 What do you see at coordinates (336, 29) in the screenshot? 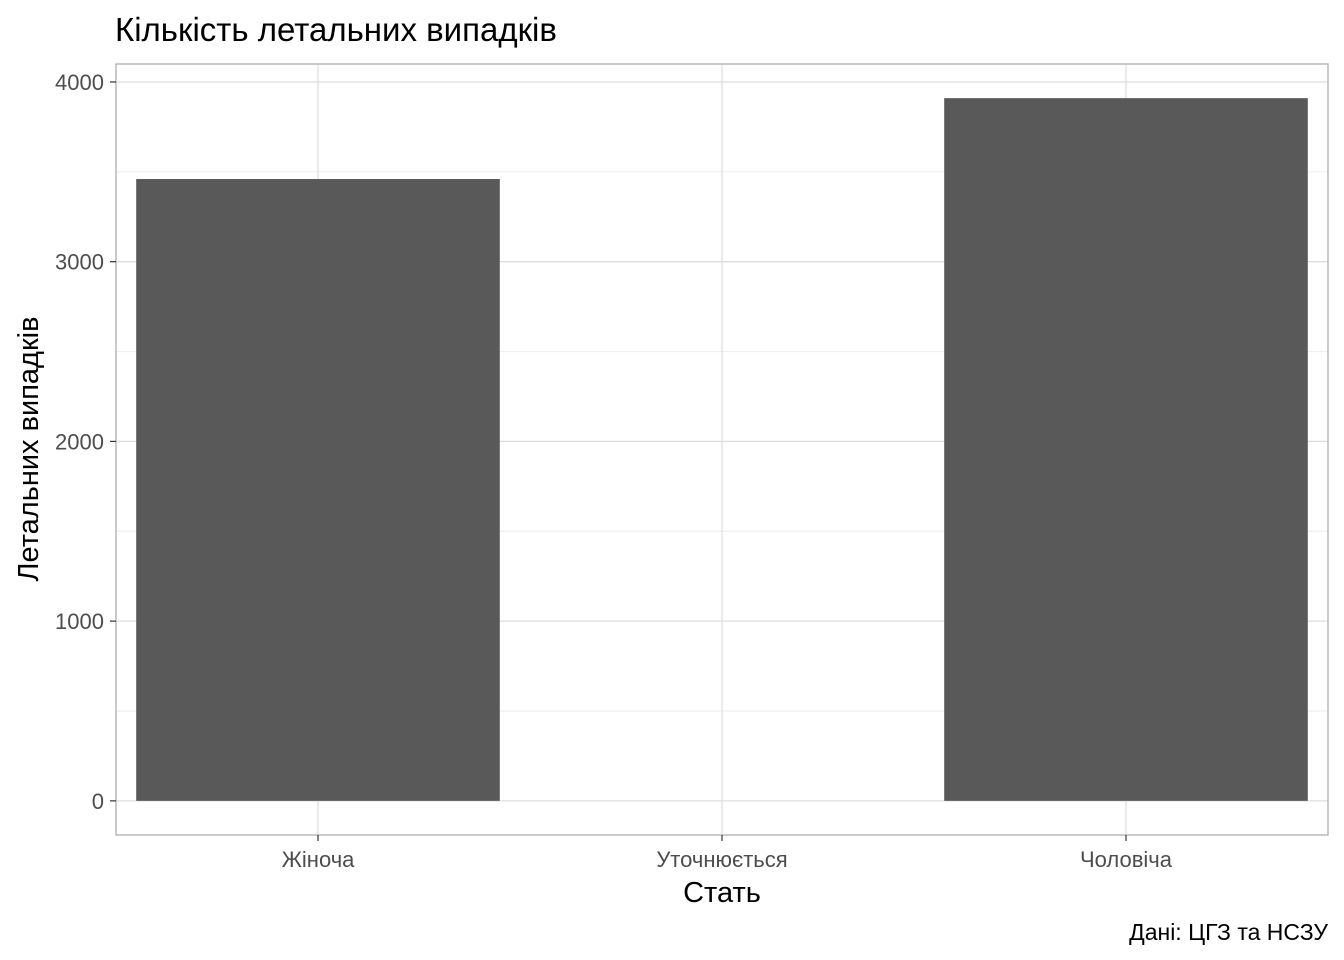
I see `chart-title: Кількість летальних випадків` at bounding box center [336, 29].